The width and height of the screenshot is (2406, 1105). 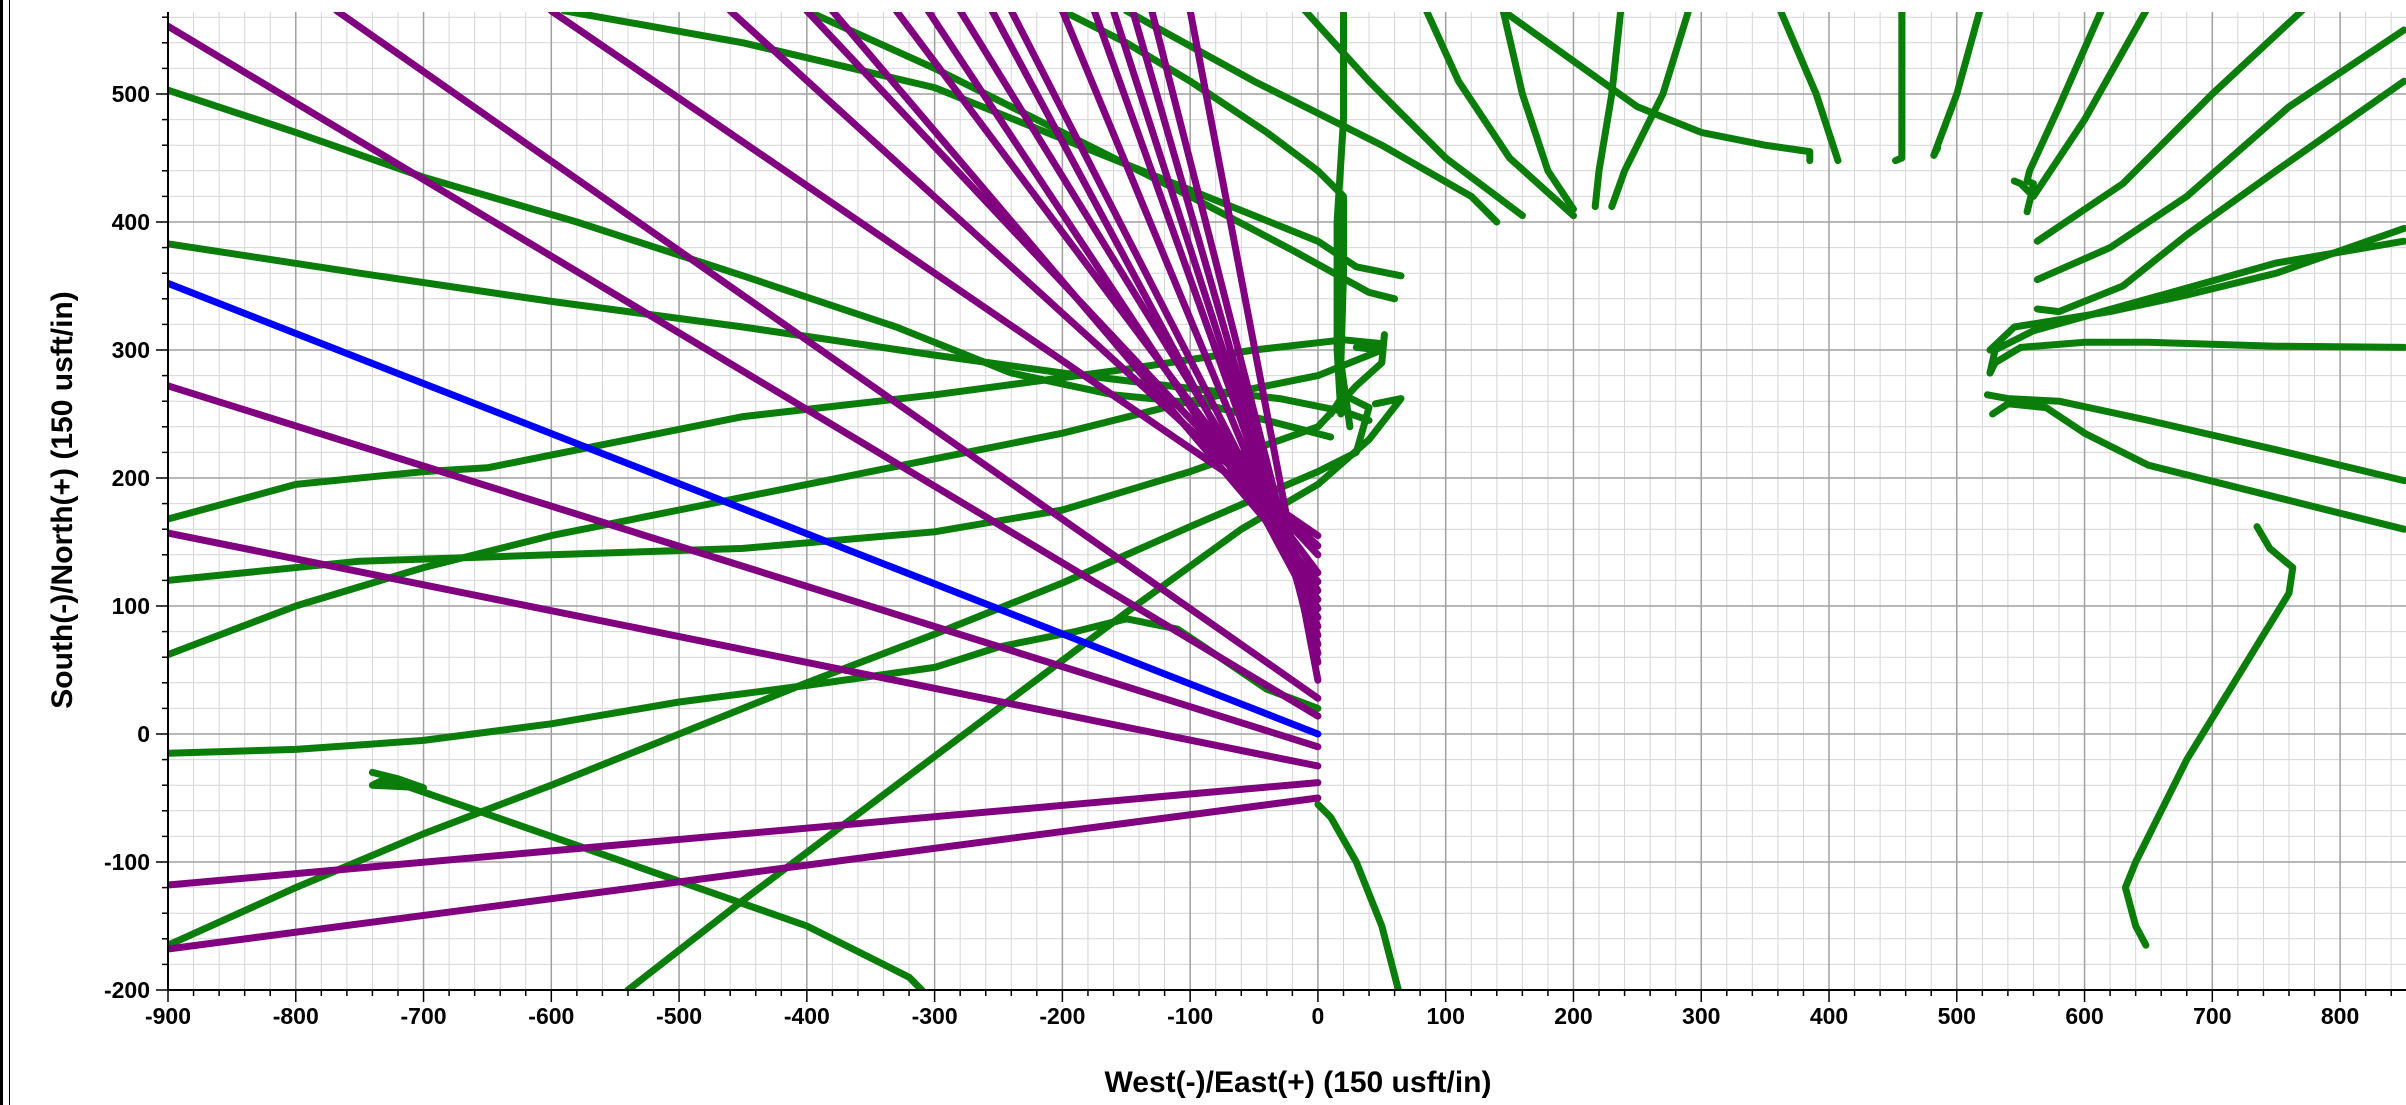 I want to click on y-tick-label: 0, so click(x=143, y=734).